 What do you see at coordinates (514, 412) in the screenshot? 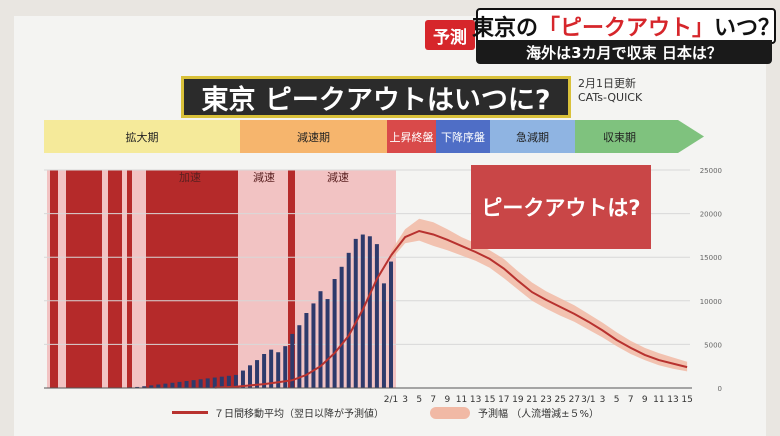
I see `legend-forecast-band: 予測幅 （人流増減±５%）` at bounding box center [514, 412].